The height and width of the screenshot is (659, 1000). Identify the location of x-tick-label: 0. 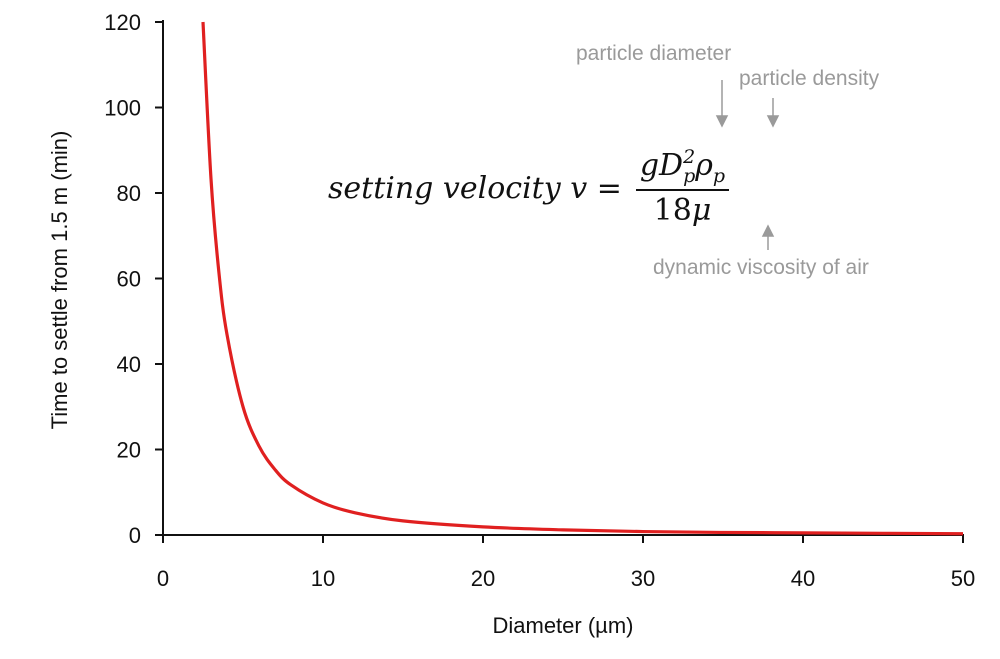
(163, 578).